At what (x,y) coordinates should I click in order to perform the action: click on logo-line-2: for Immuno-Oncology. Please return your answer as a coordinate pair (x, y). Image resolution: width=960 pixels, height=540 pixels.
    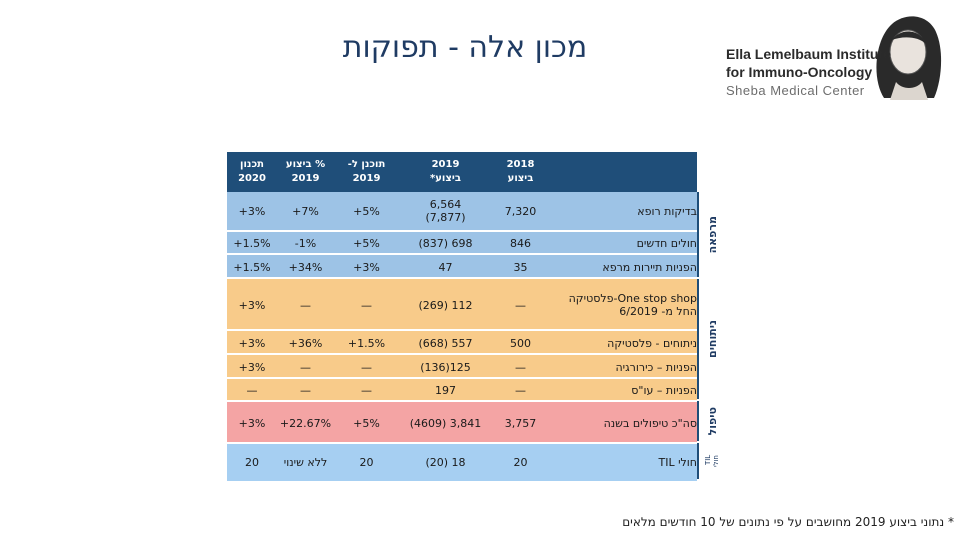
    Looking at the image, I should click on (799, 72).